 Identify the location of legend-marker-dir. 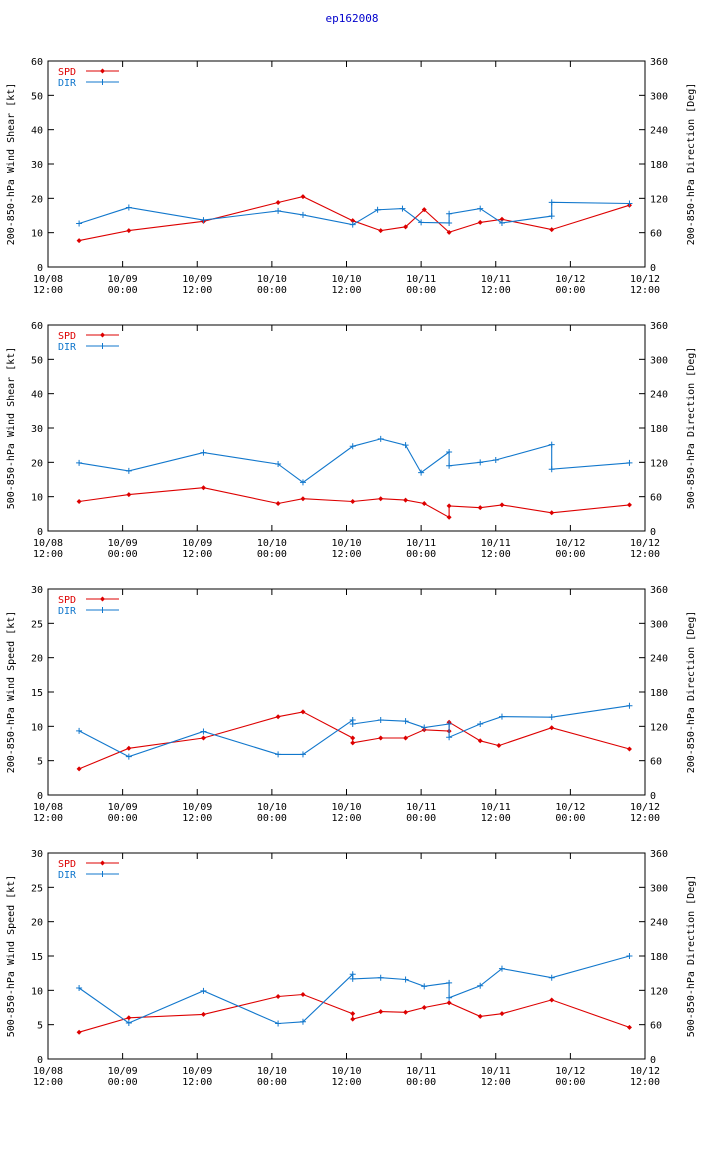
(102, 82).